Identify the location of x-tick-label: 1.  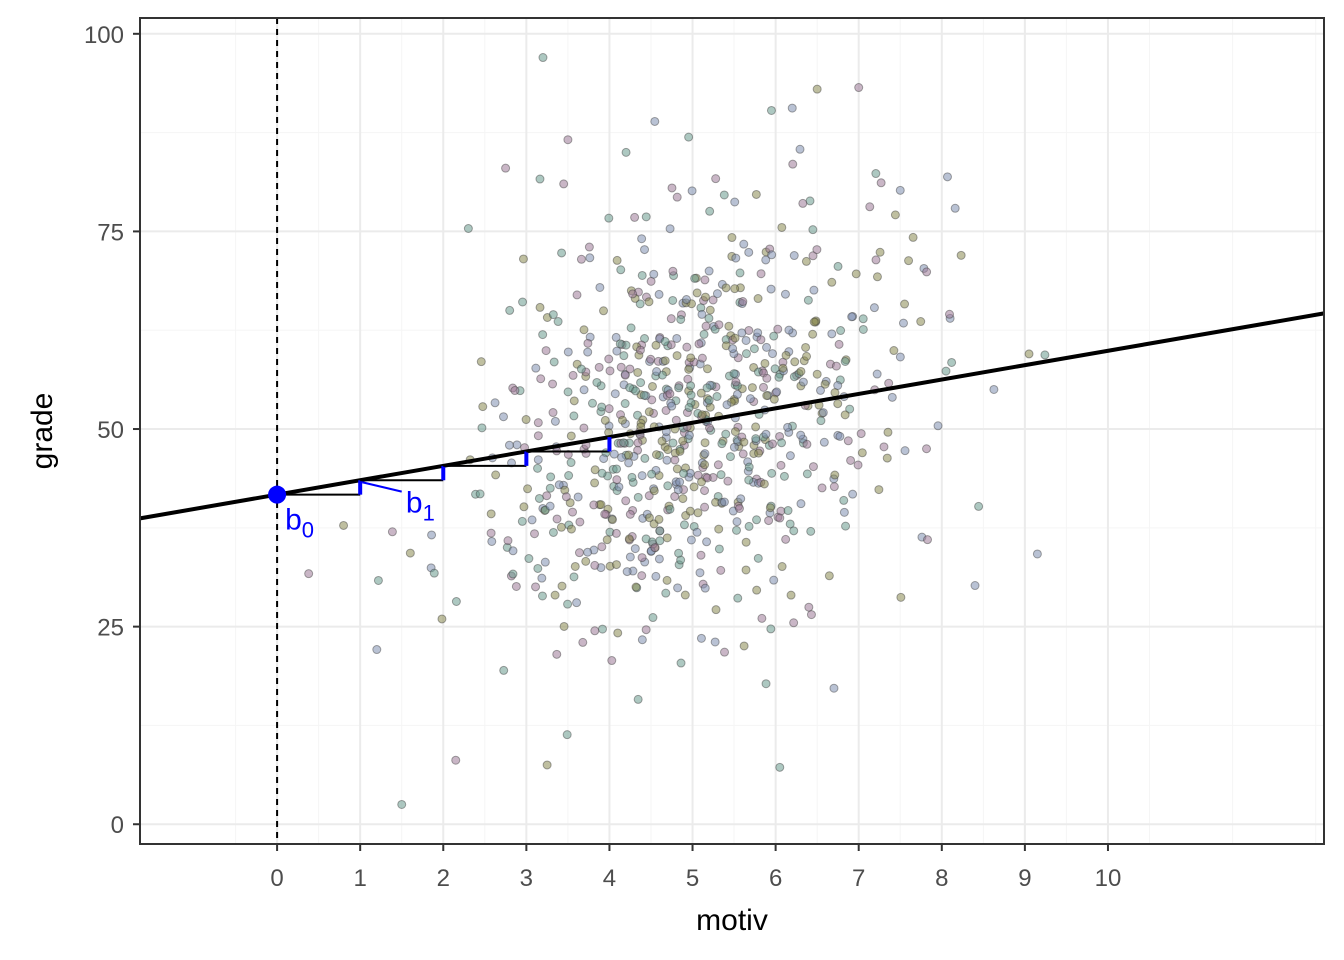
(360, 878).